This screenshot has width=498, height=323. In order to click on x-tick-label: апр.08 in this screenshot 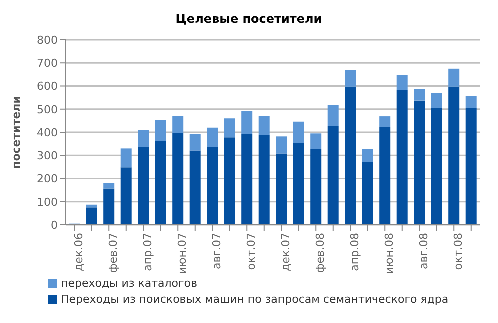, I will do `click(355, 252)`.